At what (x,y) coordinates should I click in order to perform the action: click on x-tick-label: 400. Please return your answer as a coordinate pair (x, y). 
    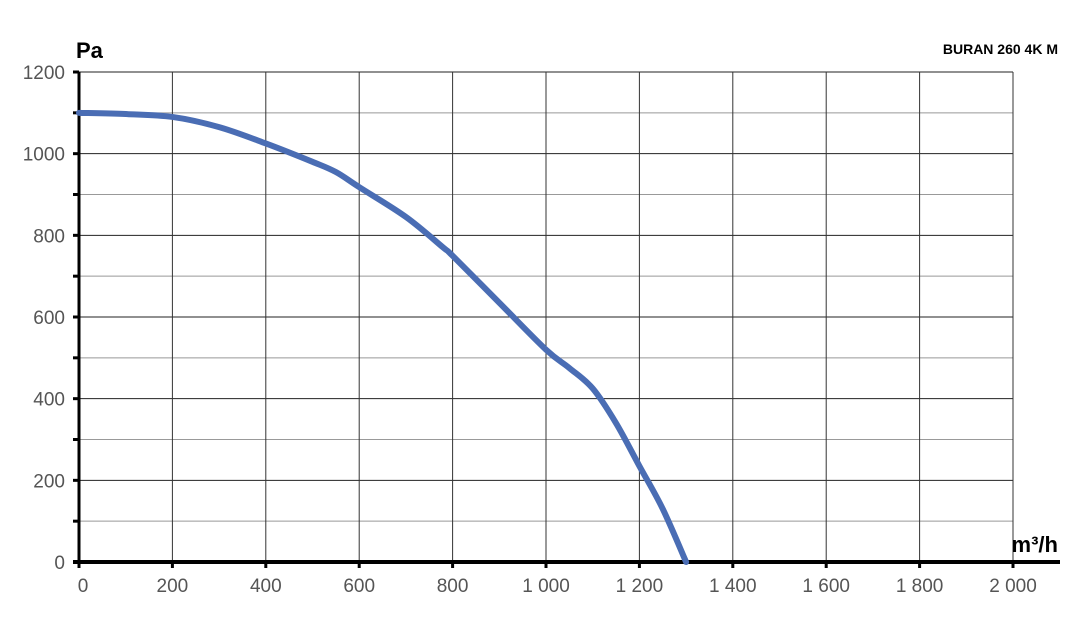
    Looking at the image, I should click on (266, 586).